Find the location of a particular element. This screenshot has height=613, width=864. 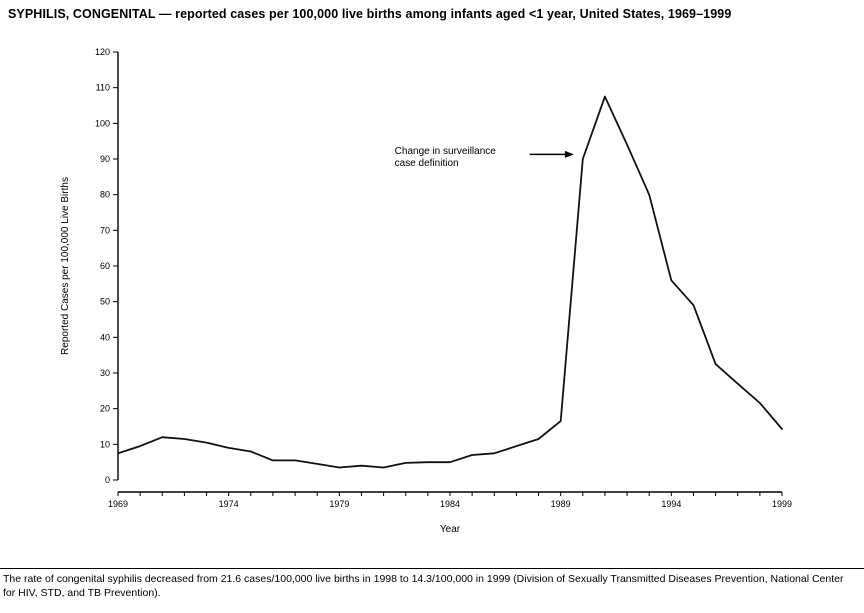

y-tick-label: 70 is located at coordinates (105, 230).